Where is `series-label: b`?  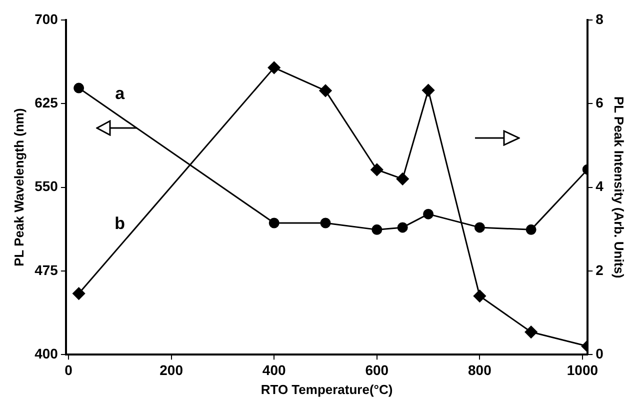 series-label: b is located at coordinates (120, 223).